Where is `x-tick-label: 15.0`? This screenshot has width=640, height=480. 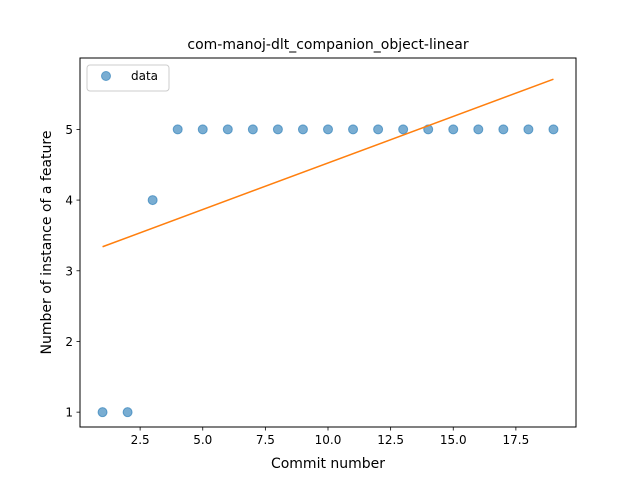 x-tick-label: 15.0 is located at coordinates (453, 440).